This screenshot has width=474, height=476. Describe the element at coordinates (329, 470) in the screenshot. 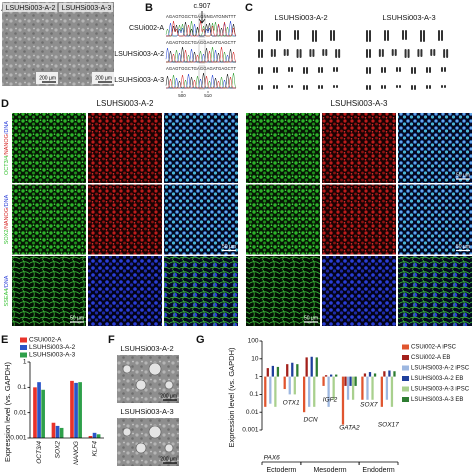

I see `group-label: Mesoderm` at that location.